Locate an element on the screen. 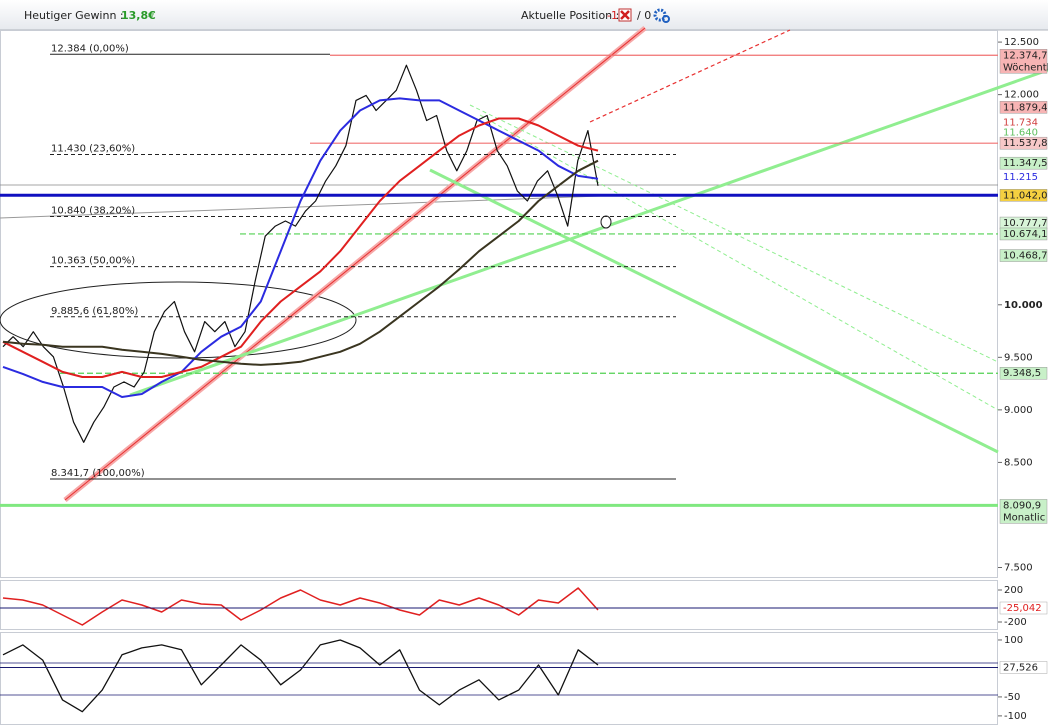 The height and width of the screenshot is (727, 1048). y-tick-label: 100 is located at coordinates (1013, 640).